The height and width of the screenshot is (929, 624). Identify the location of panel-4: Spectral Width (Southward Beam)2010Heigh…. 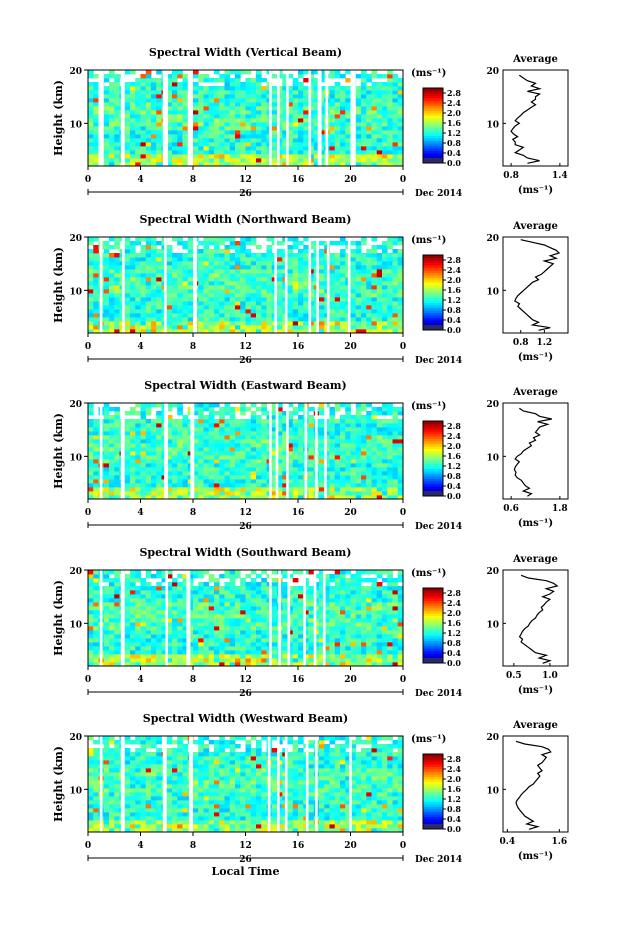
(310, 622).